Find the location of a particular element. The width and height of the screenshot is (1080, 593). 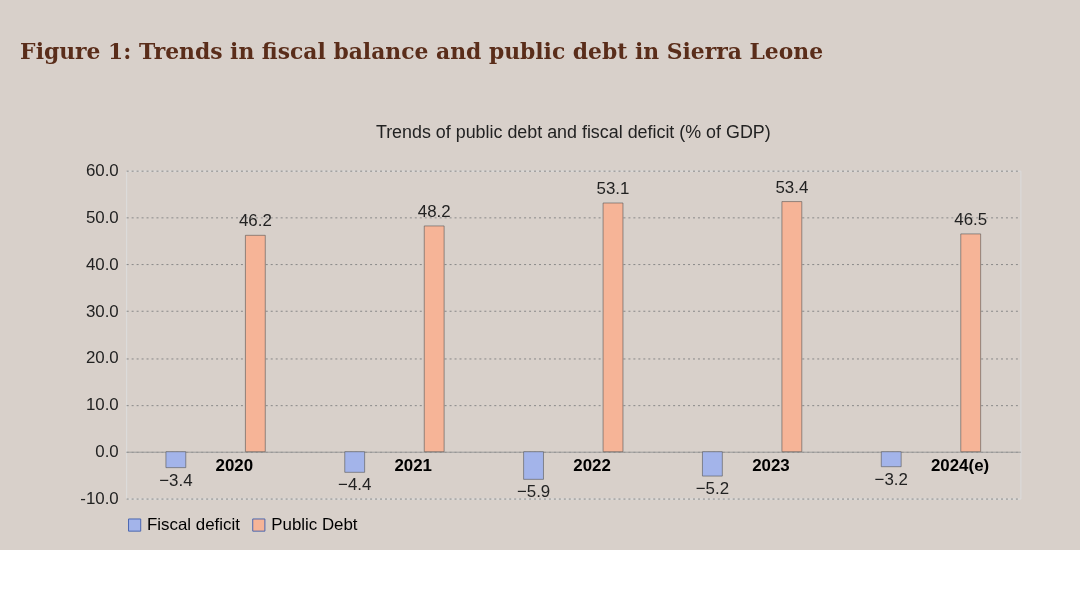

chart-title: Figure 1: Trends in fiscal balance and public debt in Sierra Leone is located at coordinates (422, 51).